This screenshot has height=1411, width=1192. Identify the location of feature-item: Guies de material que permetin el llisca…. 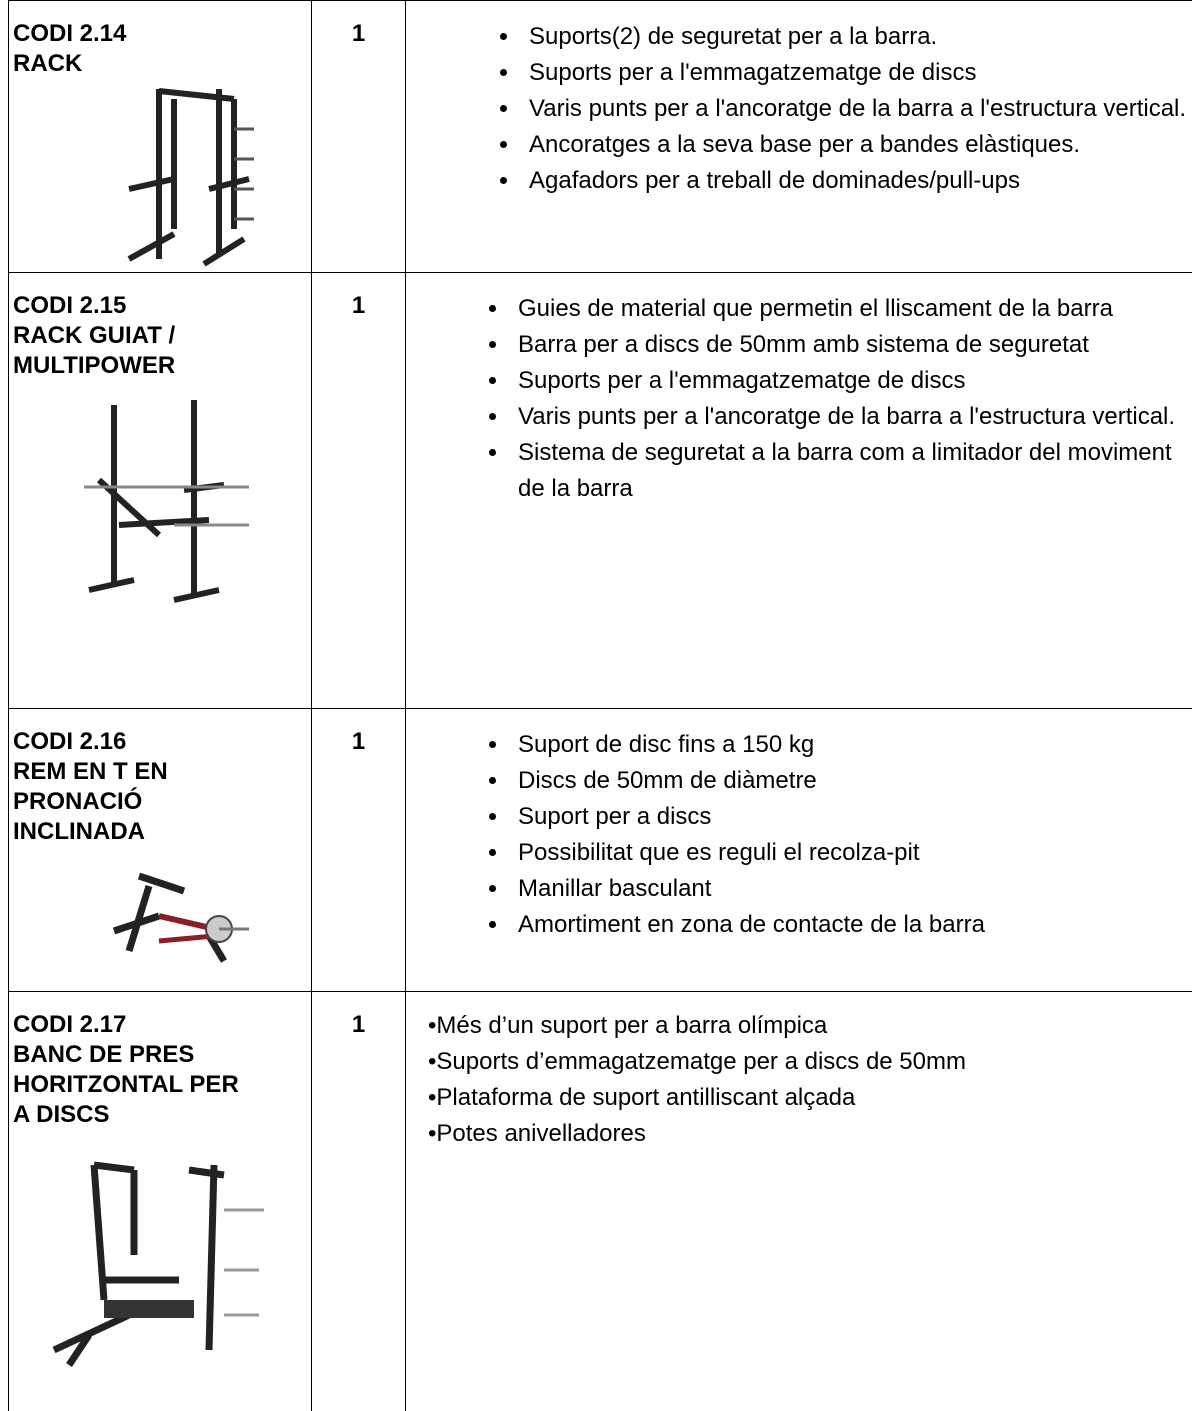
(851, 309).